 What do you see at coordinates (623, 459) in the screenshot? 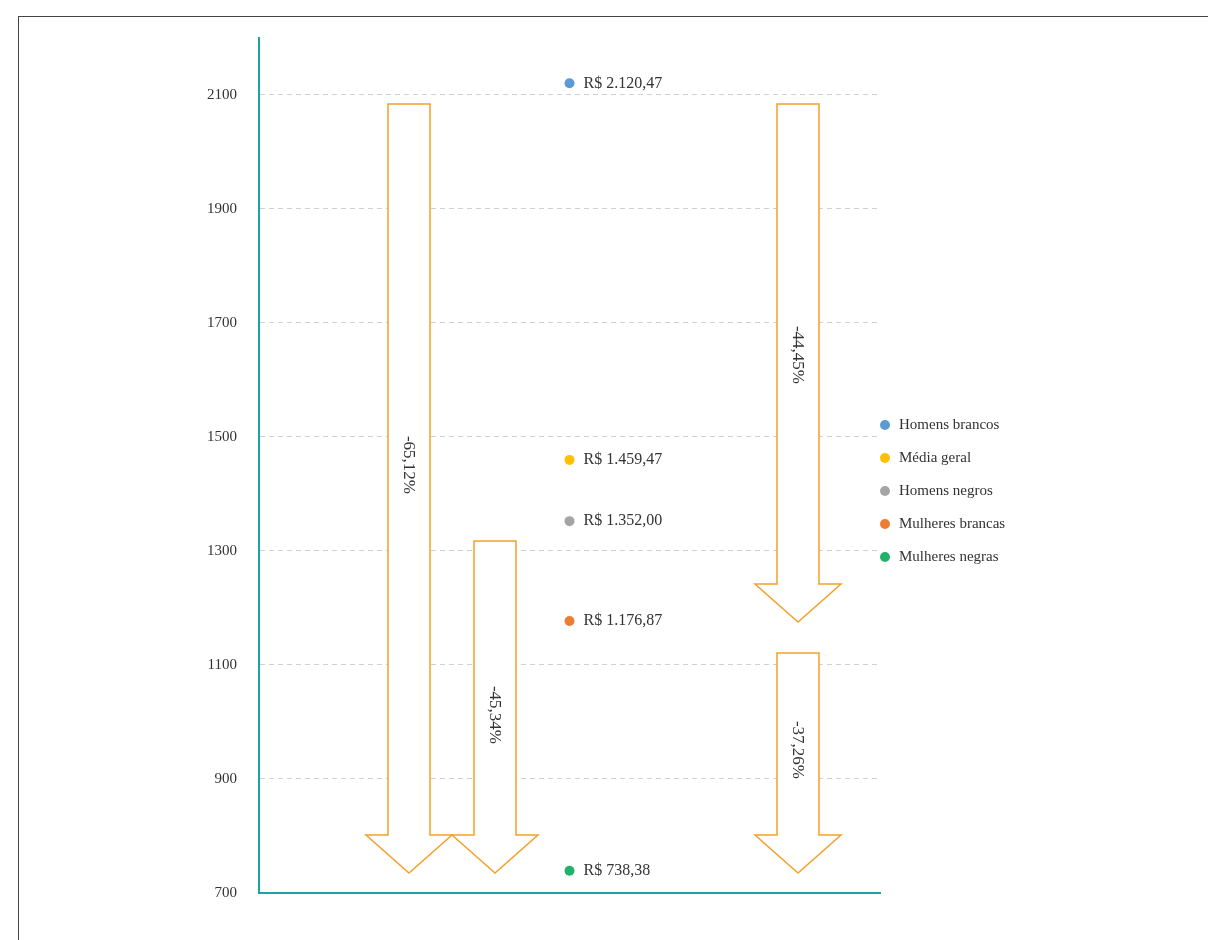
I see `data-label: R$ 1.459,47` at bounding box center [623, 459].